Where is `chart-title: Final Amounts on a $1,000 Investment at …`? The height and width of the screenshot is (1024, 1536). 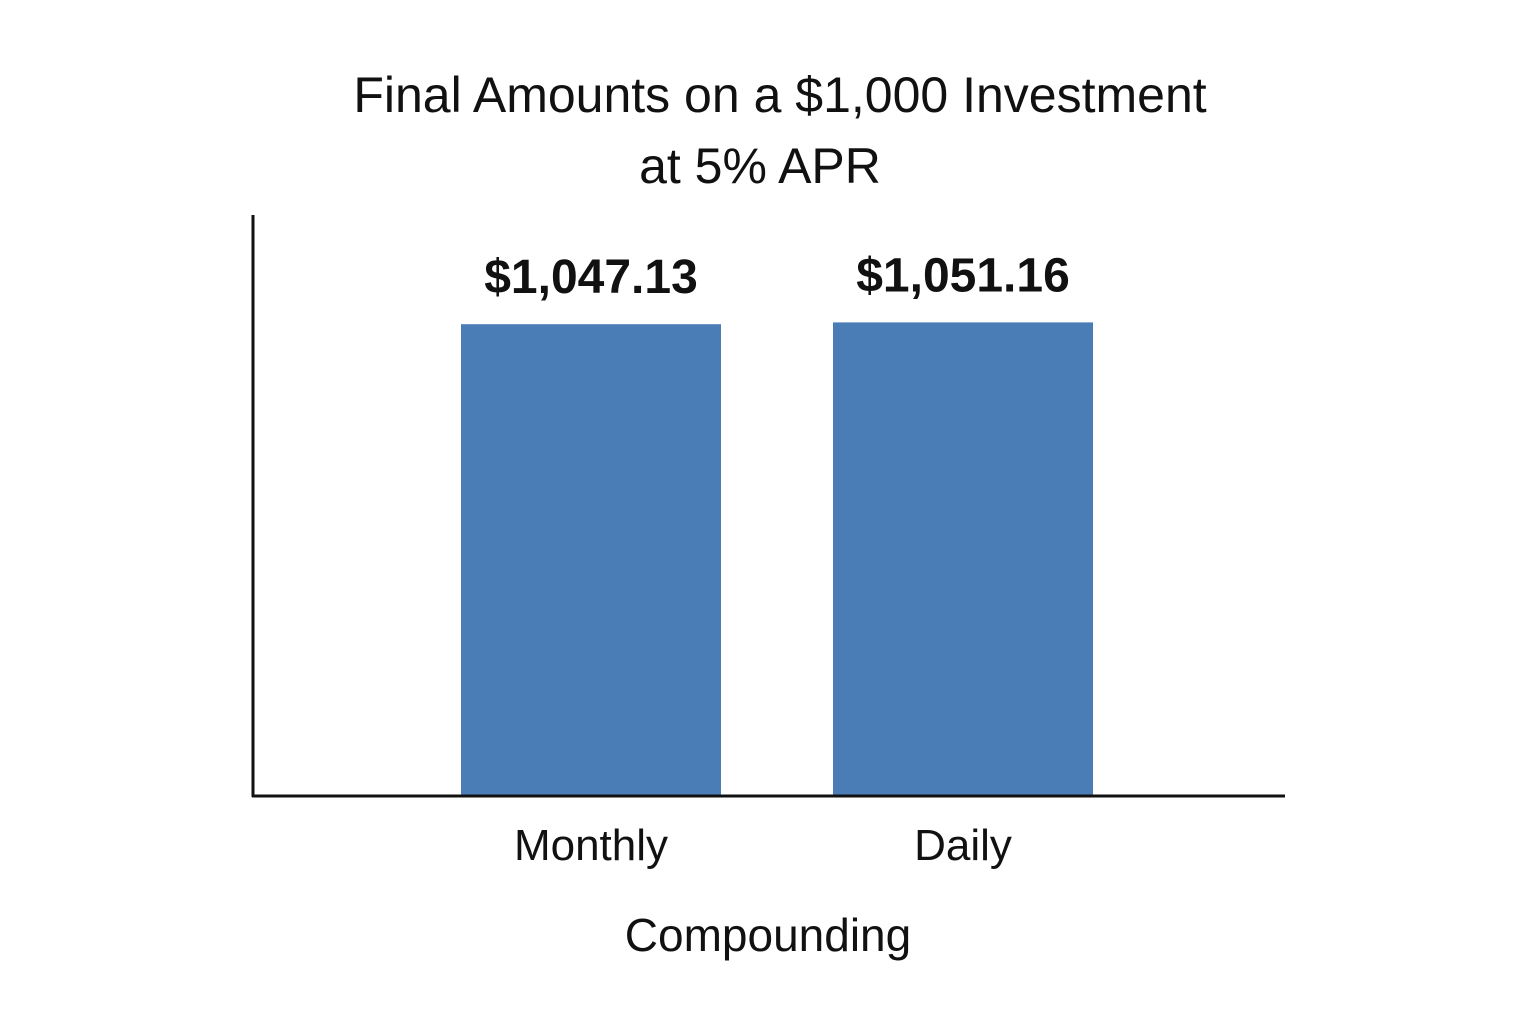 chart-title: Final Amounts on a $1,000 Investment at … is located at coordinates (779, 130).